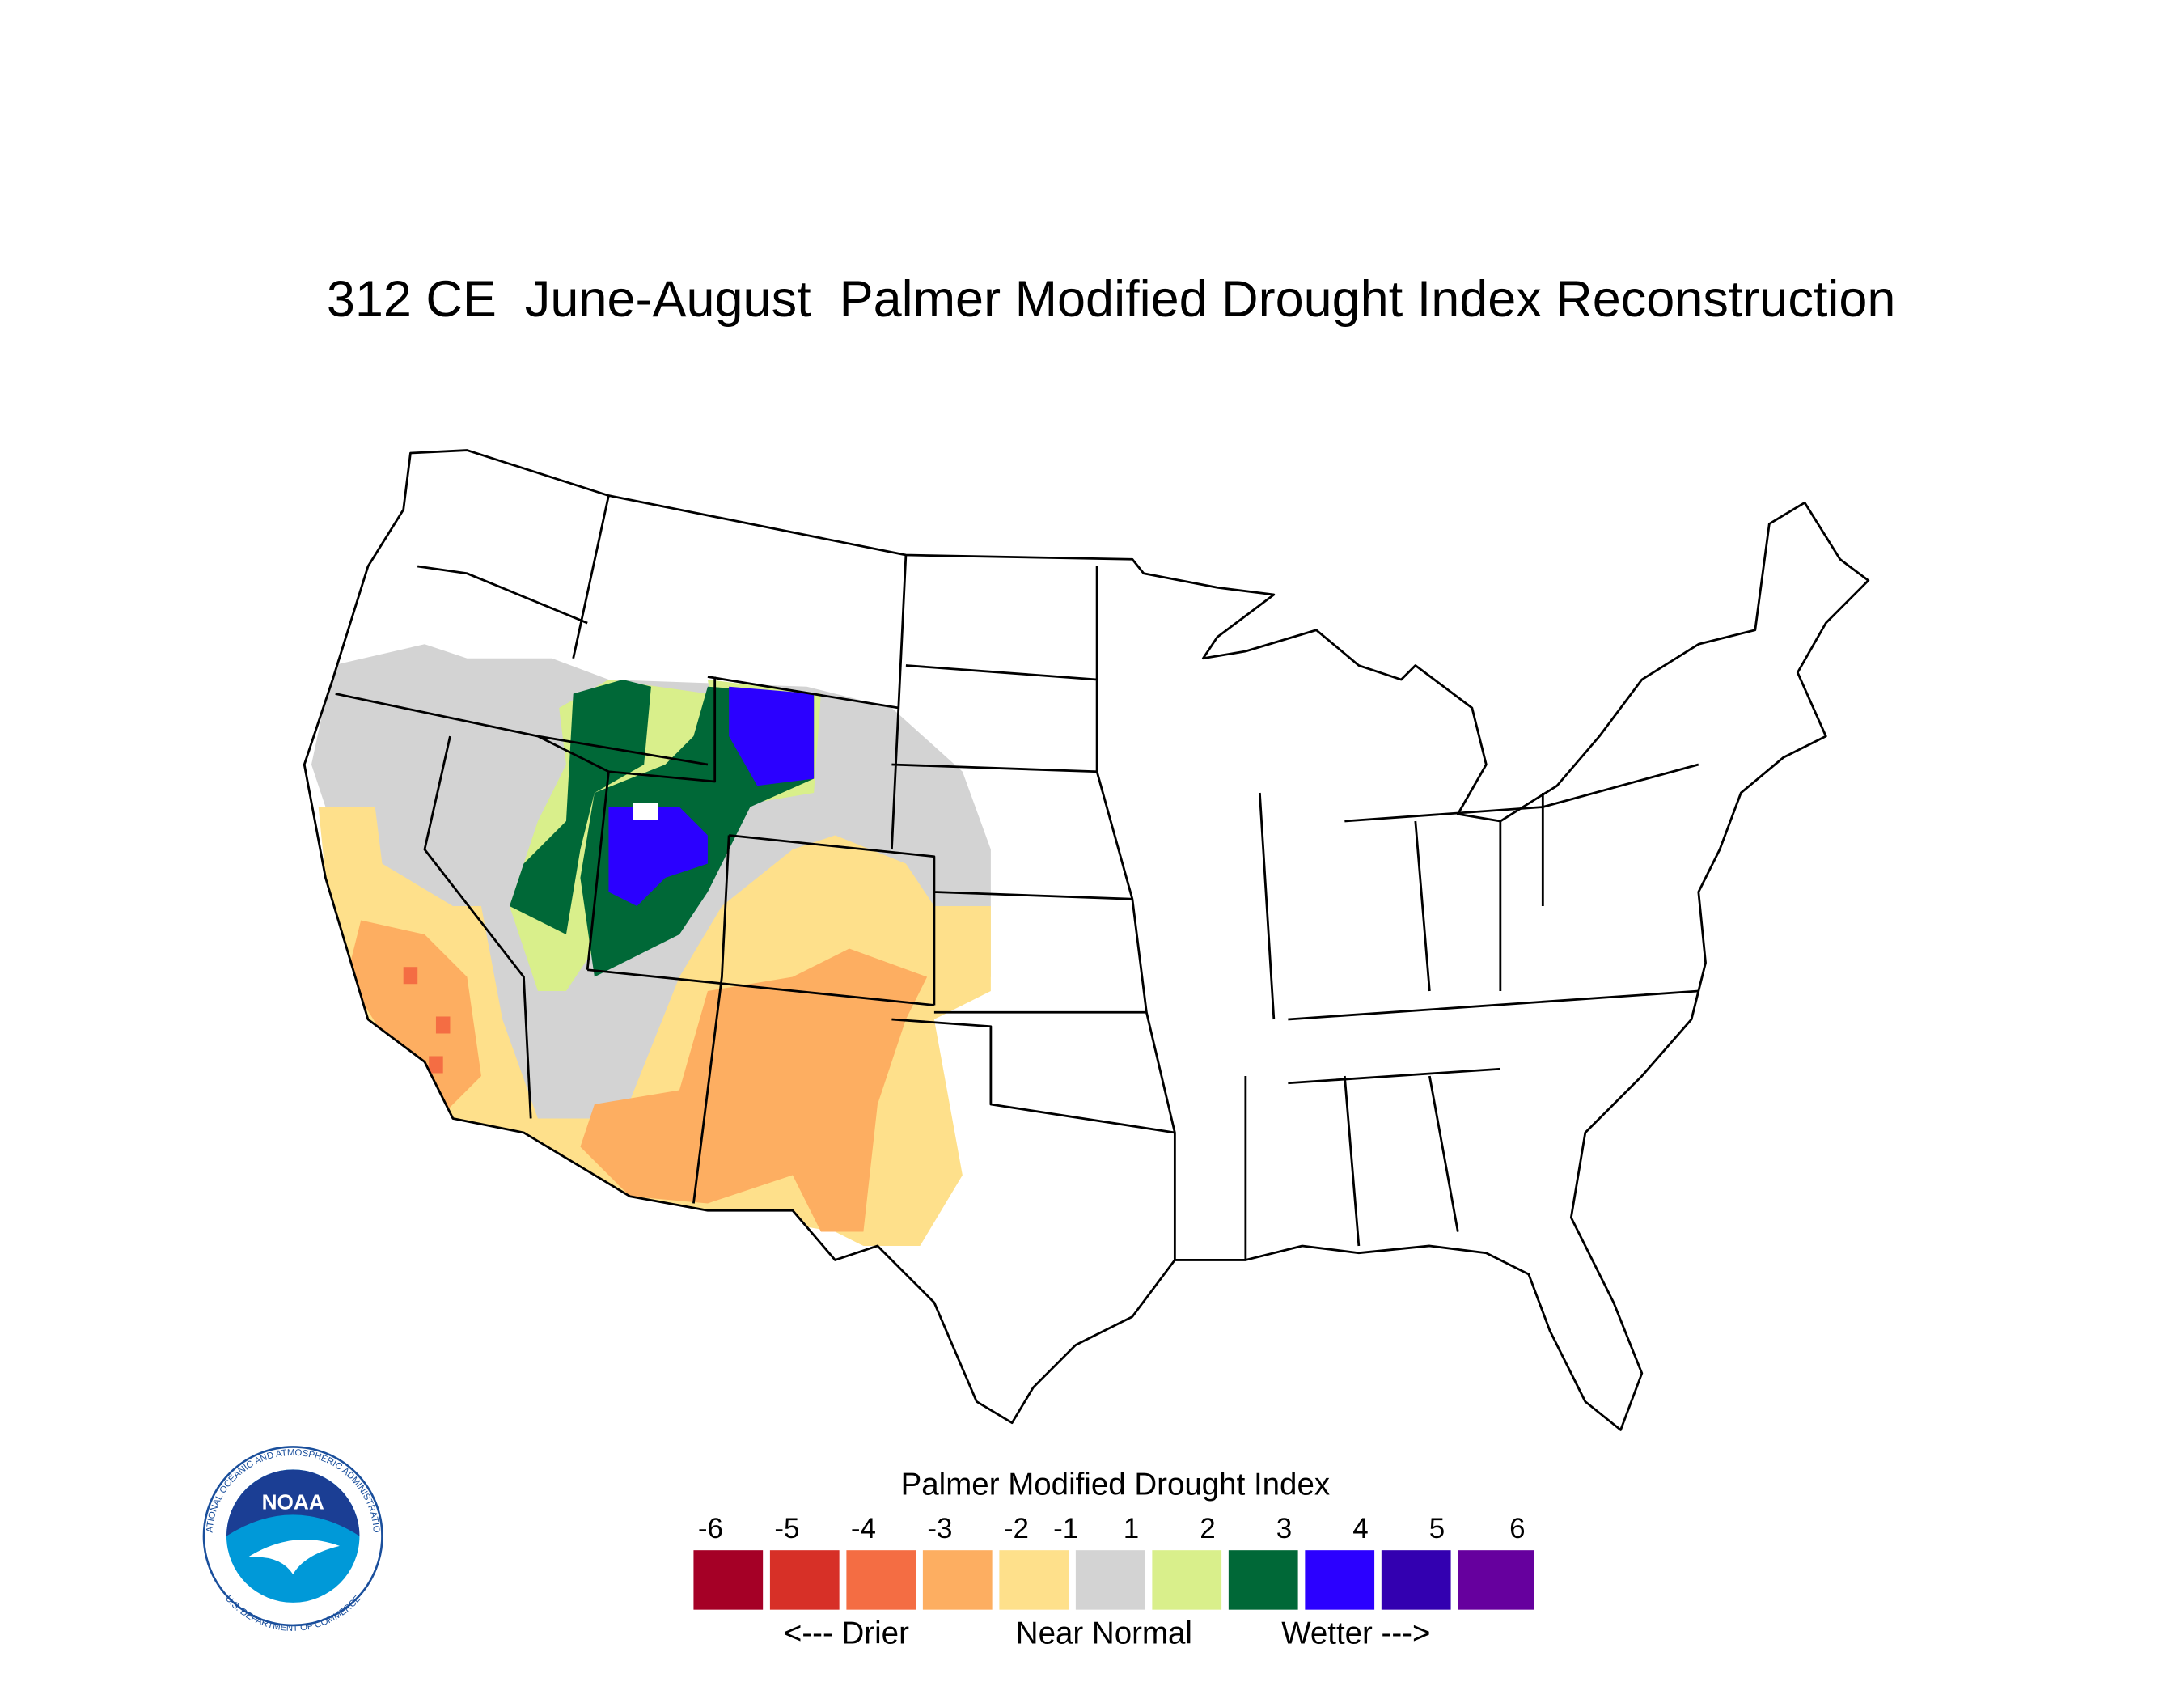 The image size is (2184, 1703). What do you see at coordinates (863, 1528) in the screenshot?
I see `legend-tick-label: -4` at bounding box center [863, 1528].